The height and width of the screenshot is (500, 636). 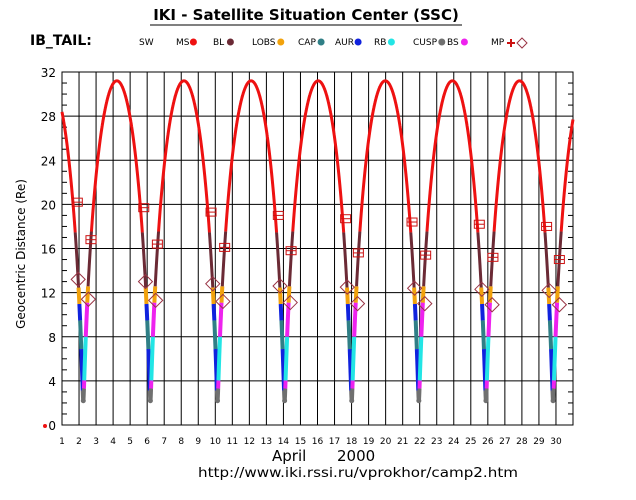 I want to click on y-tick-label: 28, so click(x=48, y=117).